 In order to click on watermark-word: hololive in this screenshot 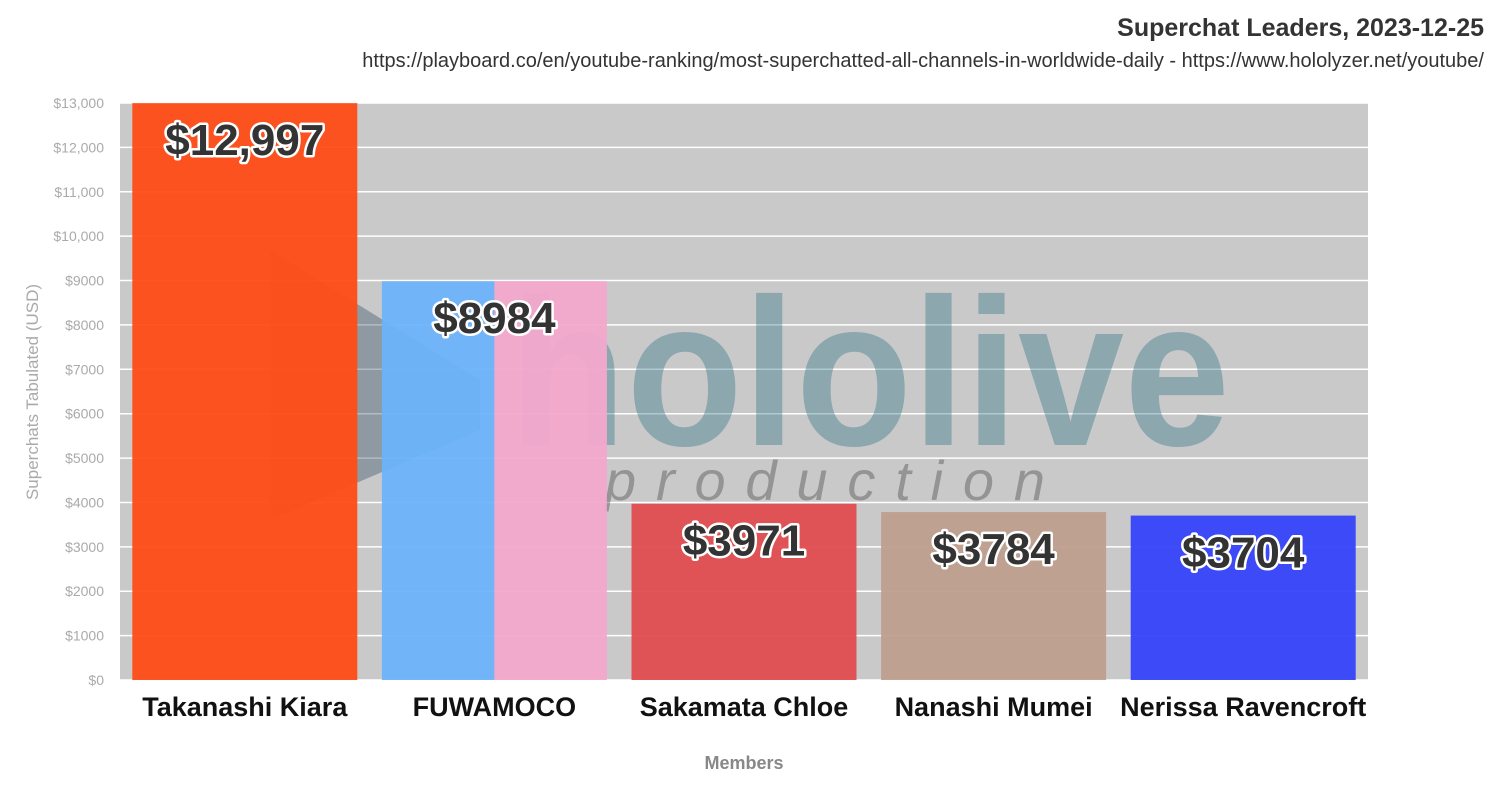, I will do `click(870, 372)`.